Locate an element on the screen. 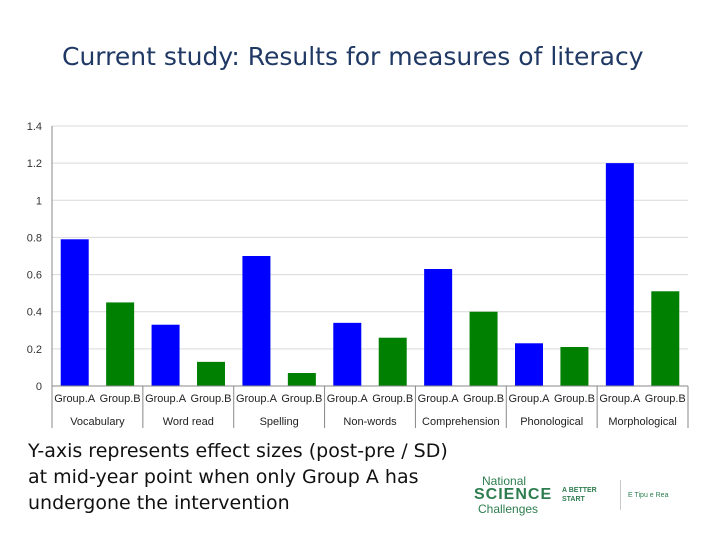 Image resolution: width=720 pixels, height=540 pixels. bar-phonological-group-b is located at coordinates (574, 366).